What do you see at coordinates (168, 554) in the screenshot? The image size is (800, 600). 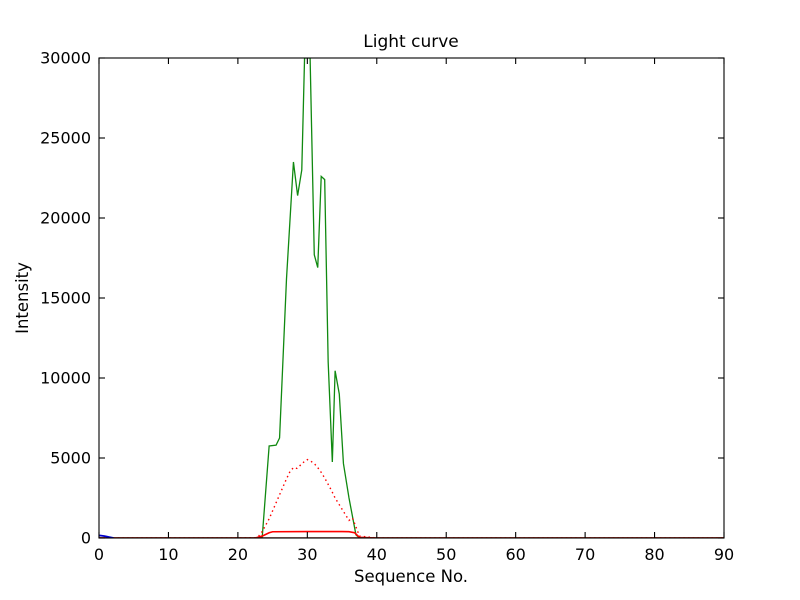 I see `x-tick-label: 10` at bounding box center [168, 554].